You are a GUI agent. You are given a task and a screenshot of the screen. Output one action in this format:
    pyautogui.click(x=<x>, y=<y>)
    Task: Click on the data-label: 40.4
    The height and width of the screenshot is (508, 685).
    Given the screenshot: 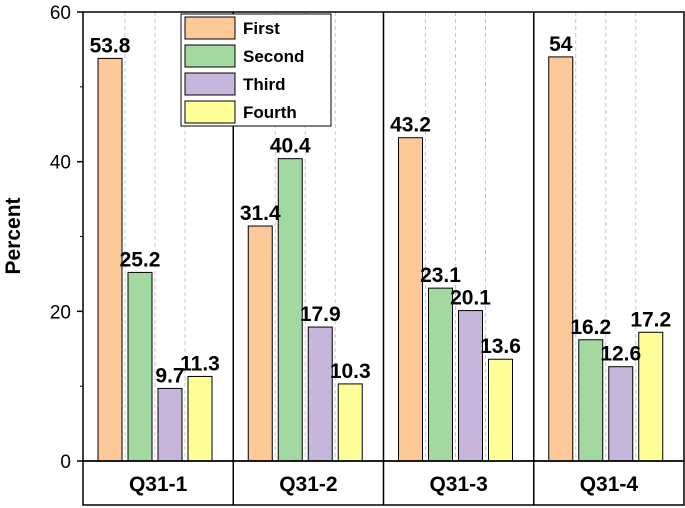 What is the action you would take?
    pyautogui.click(x=290, y=146)
    